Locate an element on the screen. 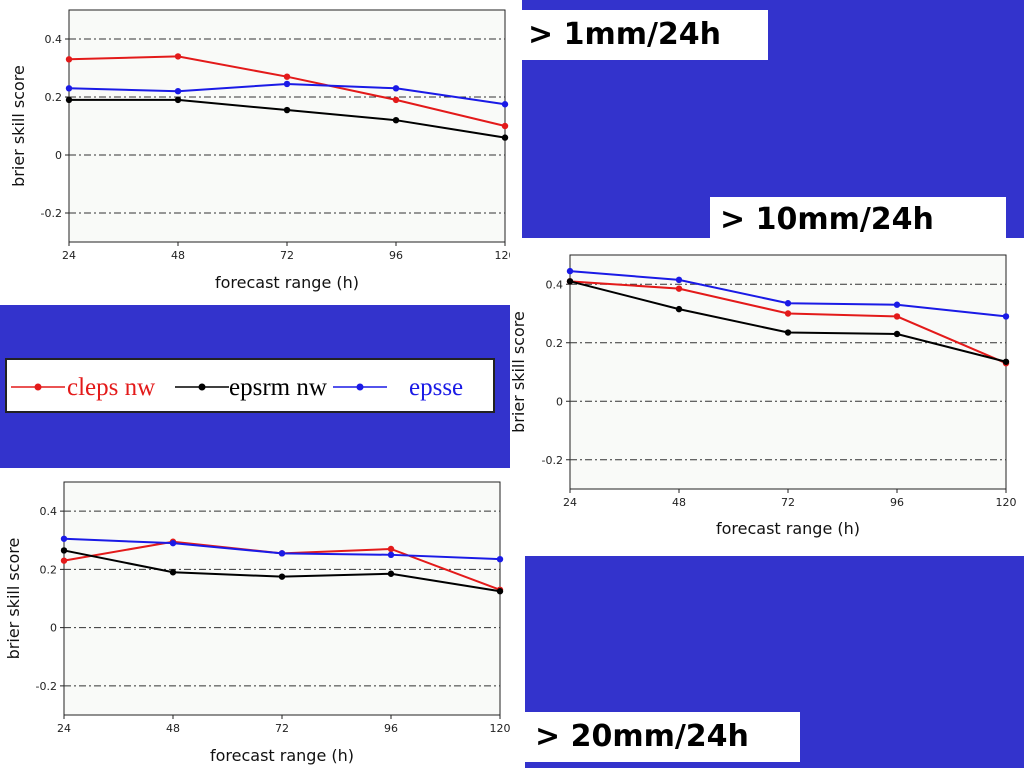  legend-label: epsse is located at coordinates (436, 387).